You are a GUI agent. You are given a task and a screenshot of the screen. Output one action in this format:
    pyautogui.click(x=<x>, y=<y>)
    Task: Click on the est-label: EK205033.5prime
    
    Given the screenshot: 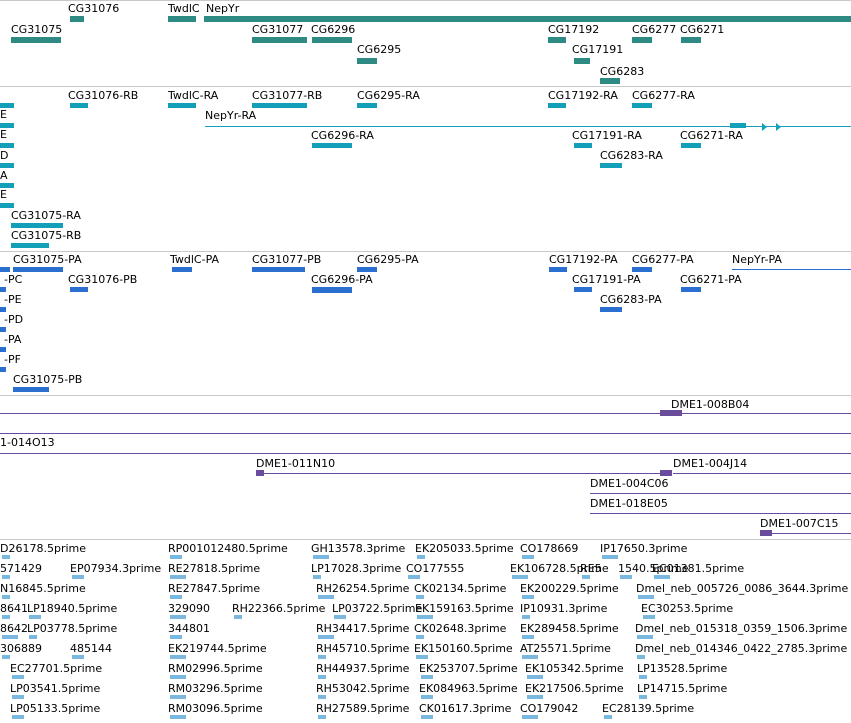 What is the action you would take?
    pyautogui.click(x=464, y=548)
    